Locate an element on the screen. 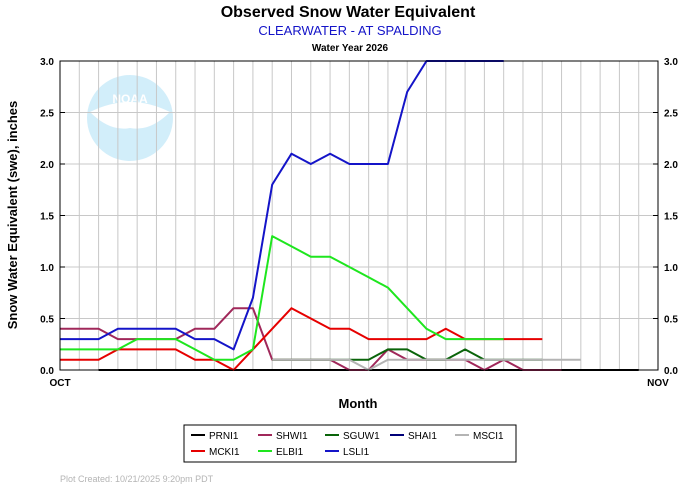 This screenshot has height=500, width=700. legend-label: SHAI1 is located at coordinates (422, 436).